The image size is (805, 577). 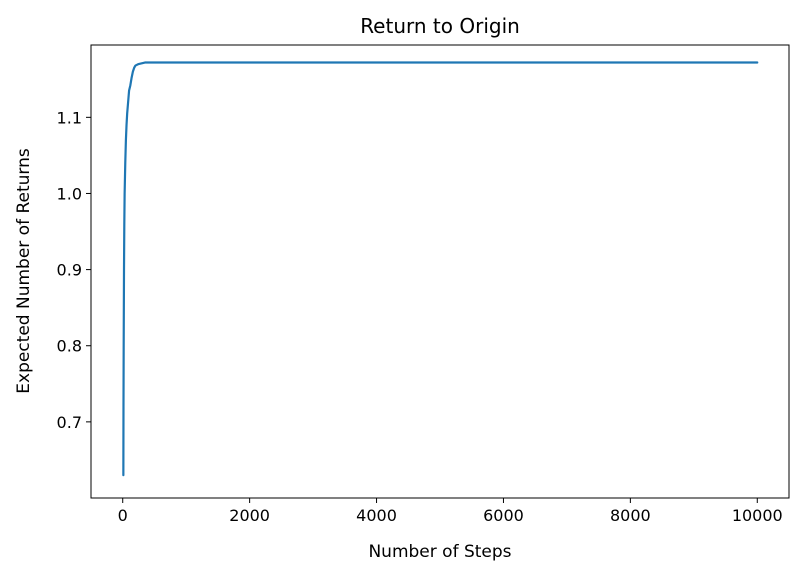 What do you see at coordinates (630, 515) in the screenshot?
I see `x-tick-label: 8000` at bounding box center [630, 515].